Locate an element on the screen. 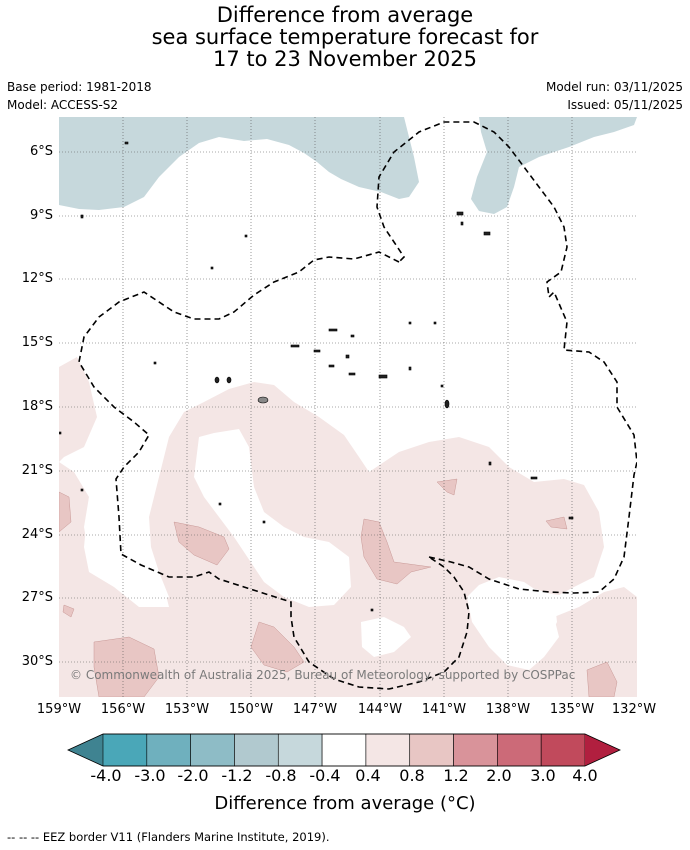  model-name: Model: ACCESS-S2 is located at coordinates (63, 105).